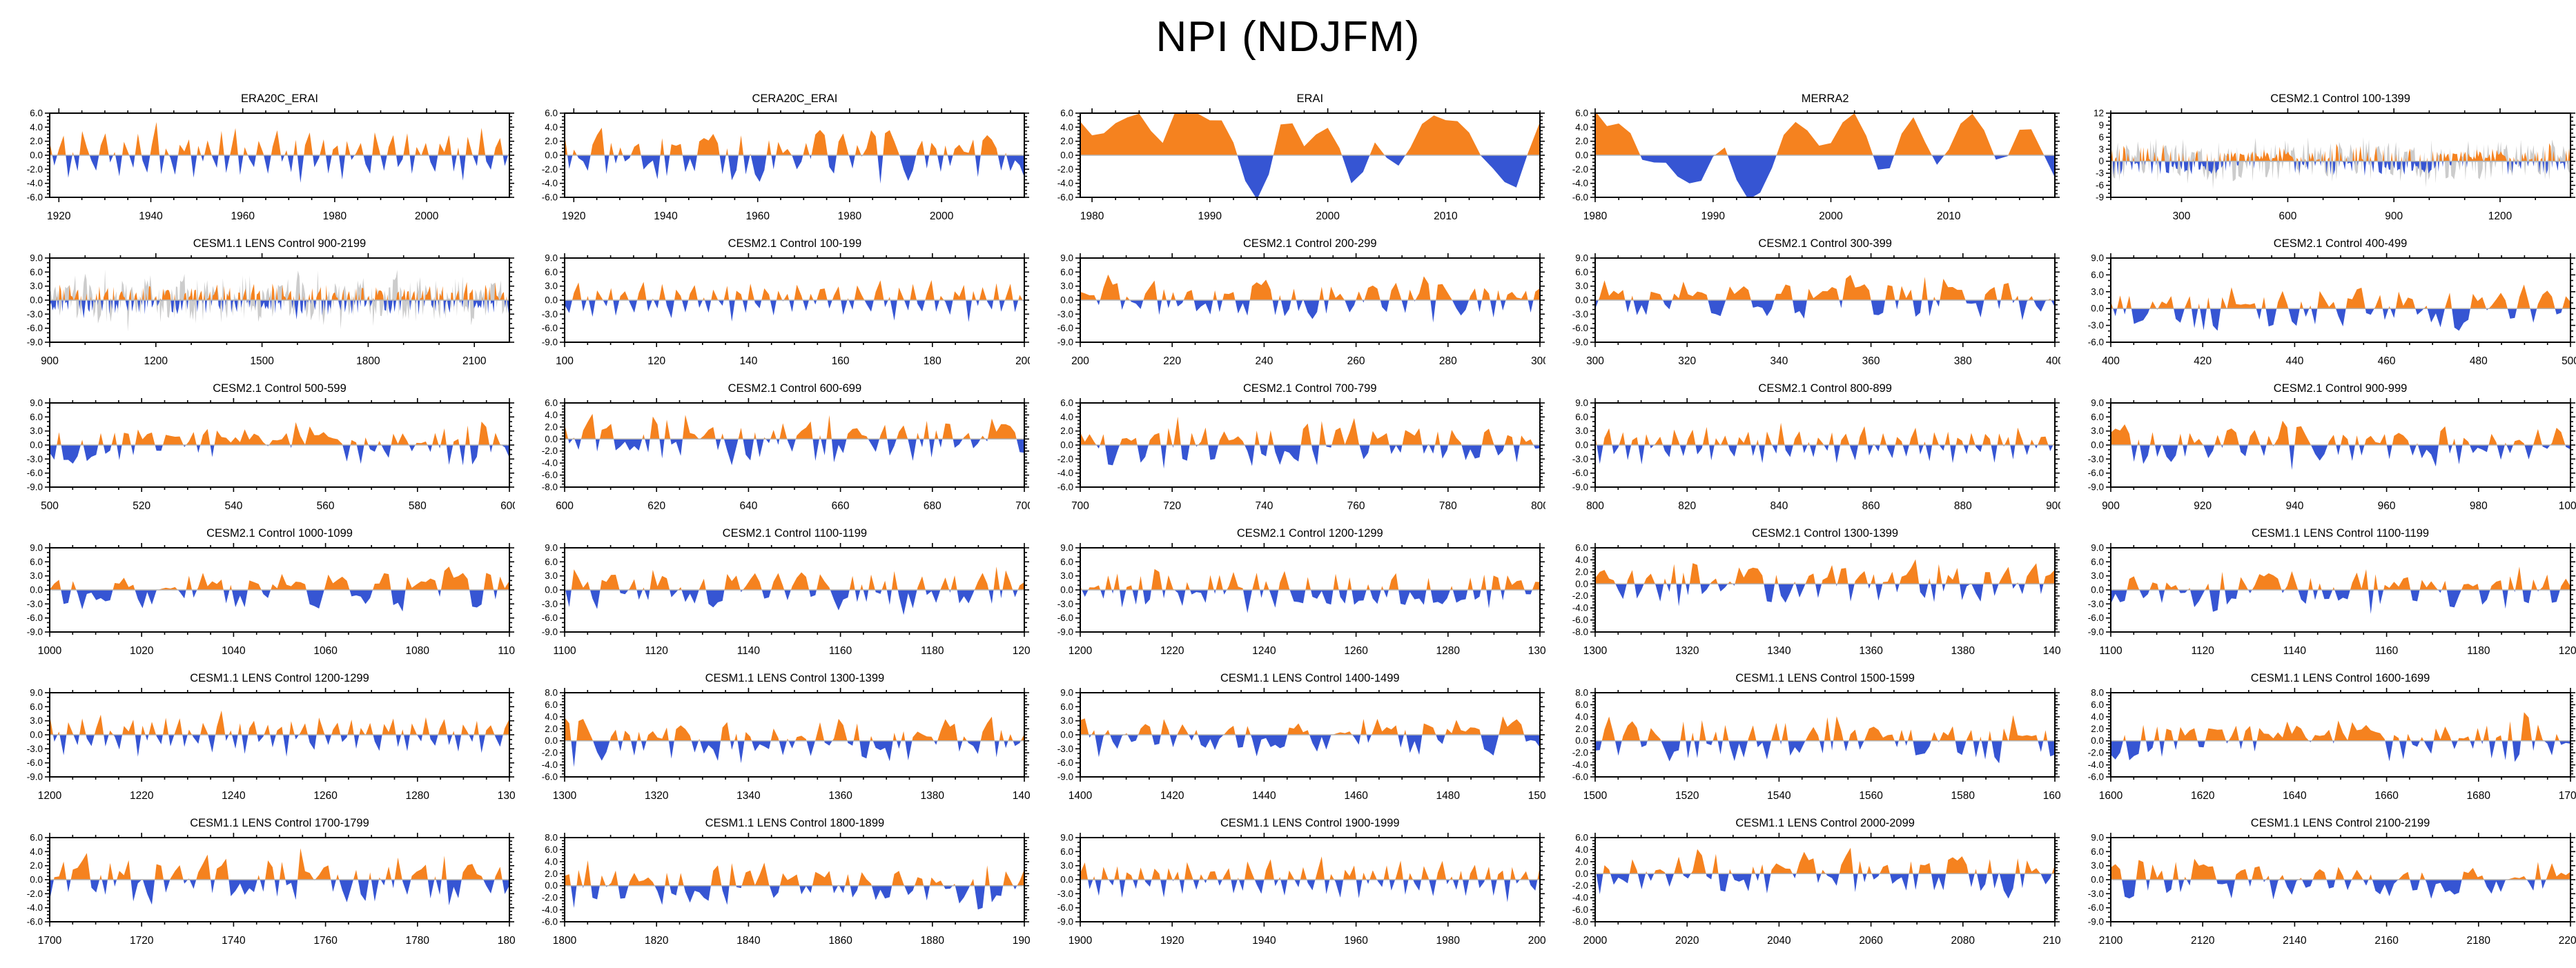  What do you see at coordinates (2478, 361) in the screenshot?
I see `svg-text: 480` at bounding box center [2478, 361].